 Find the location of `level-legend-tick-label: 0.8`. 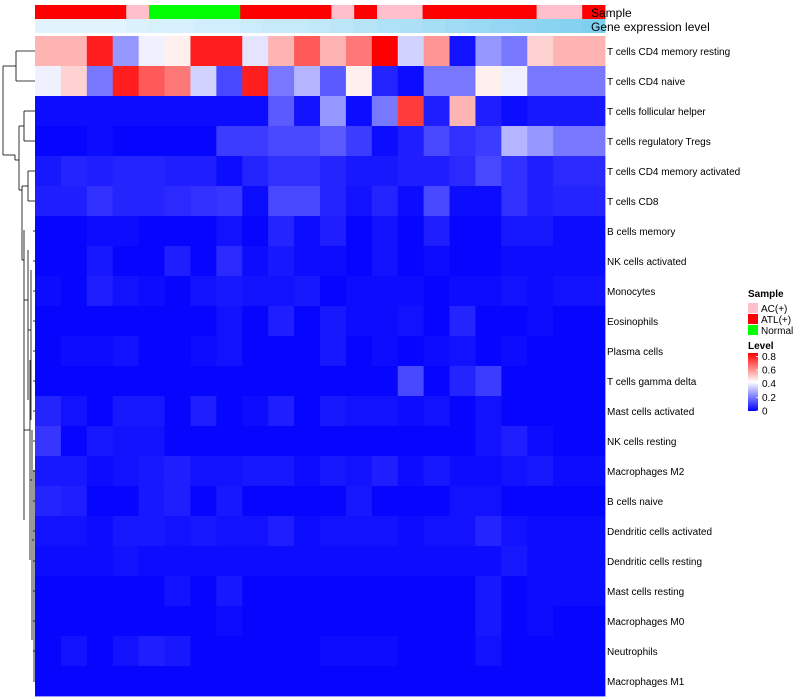

level-legend-tick-label: 0.8 is located at coordinates (769, 357).